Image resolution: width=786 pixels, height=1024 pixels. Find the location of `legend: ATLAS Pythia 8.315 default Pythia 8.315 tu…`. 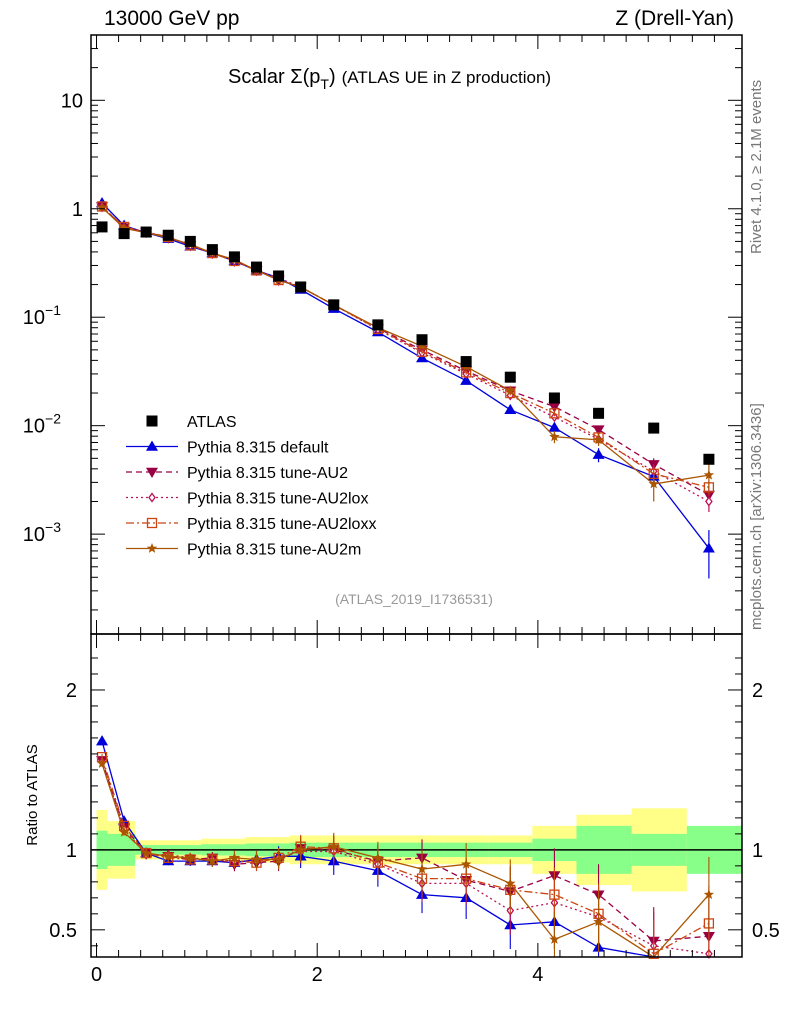

legend: ATLAS Pythia 8.315 default Pythia 8.315 tu… is located at coordinates (251, 486).